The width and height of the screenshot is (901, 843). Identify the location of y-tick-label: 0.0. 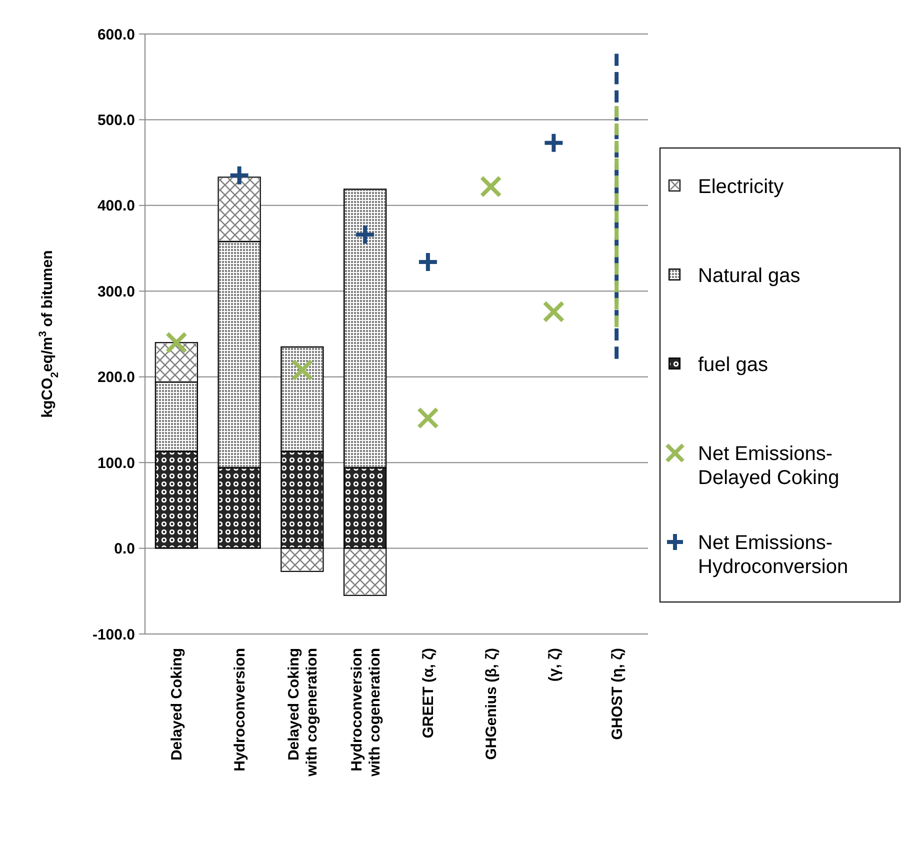
(124, 549).